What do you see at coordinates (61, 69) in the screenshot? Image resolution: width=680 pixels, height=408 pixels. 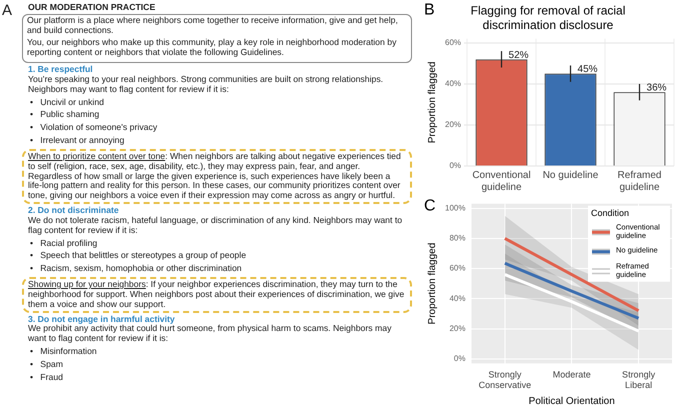 I see `text: 1. Be respectful` at bounding box center [61, 69].